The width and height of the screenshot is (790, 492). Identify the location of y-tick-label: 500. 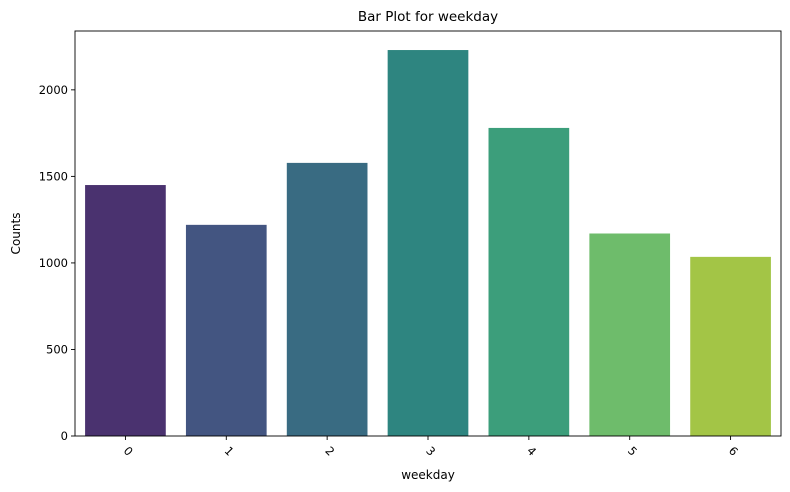
(57, 349).